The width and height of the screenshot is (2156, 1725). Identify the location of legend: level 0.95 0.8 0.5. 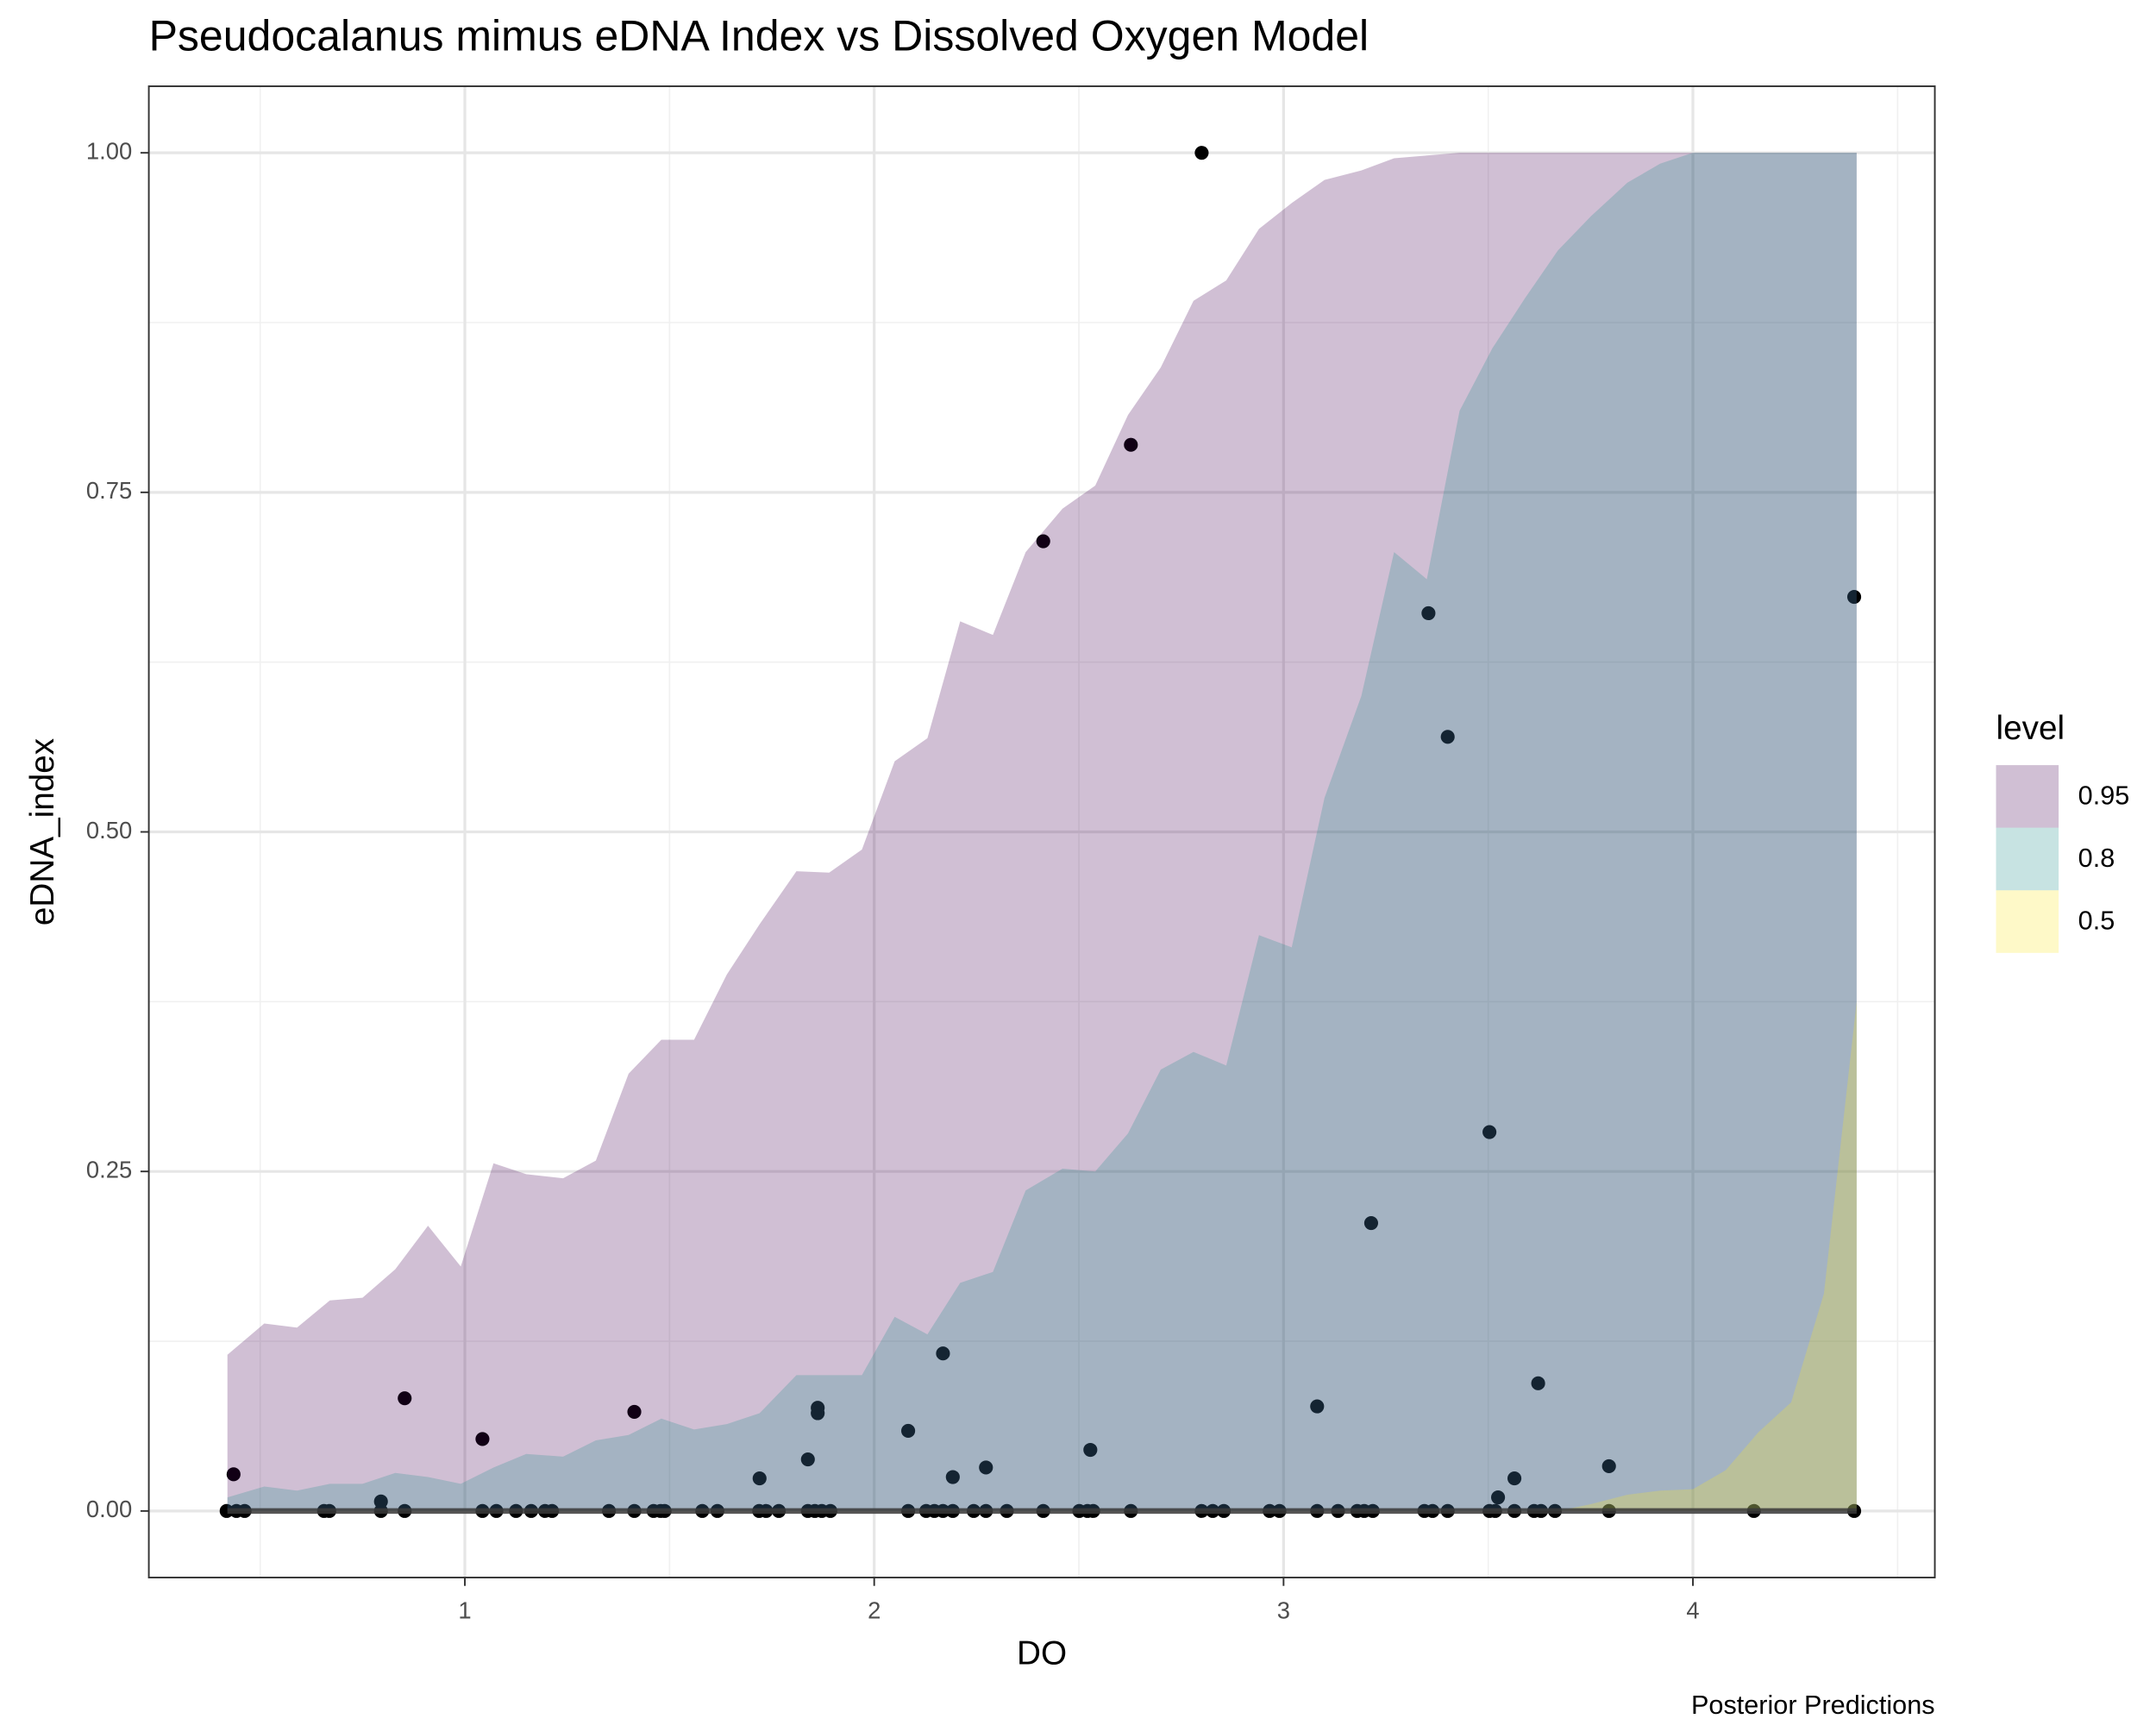
(2063, 831).